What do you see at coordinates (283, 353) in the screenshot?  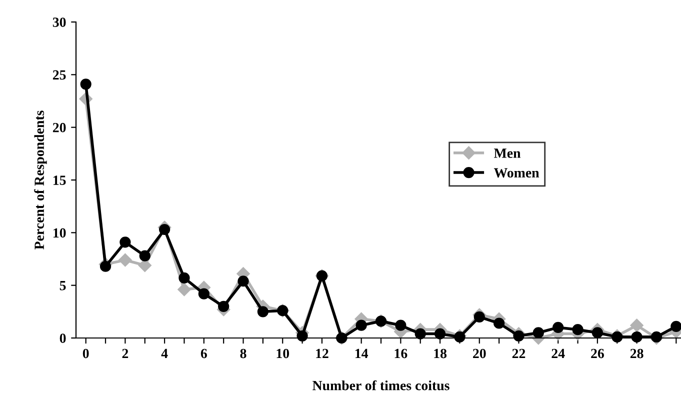 I see `x-tick-label: 10` at bounding box center [283, 353].